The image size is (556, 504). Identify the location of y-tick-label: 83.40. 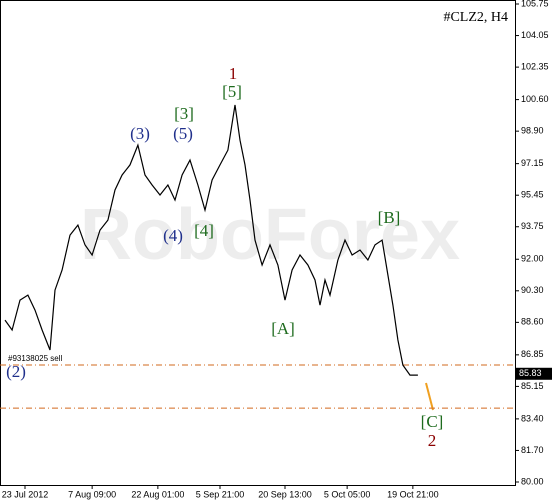
(532, 418).